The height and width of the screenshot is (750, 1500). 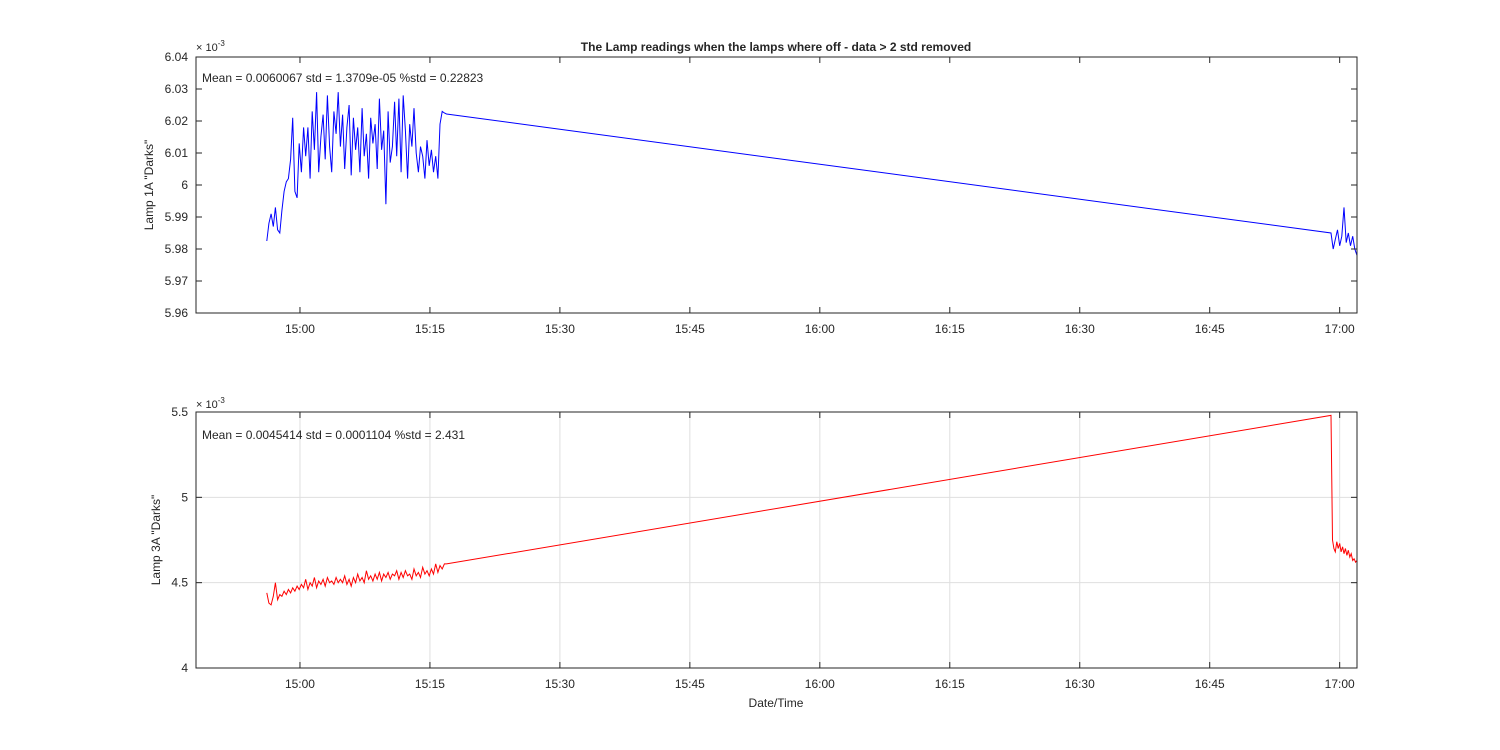 I want to click on top-y-tick-label: 6.03, so click(x=177, y=89).